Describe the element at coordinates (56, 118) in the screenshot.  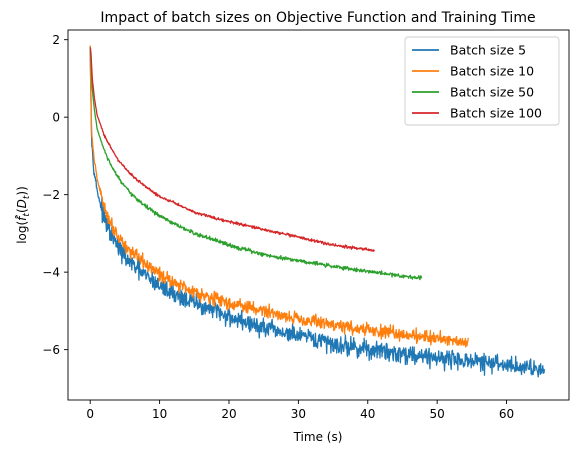
I see `y-tick-label: 0` at that location.